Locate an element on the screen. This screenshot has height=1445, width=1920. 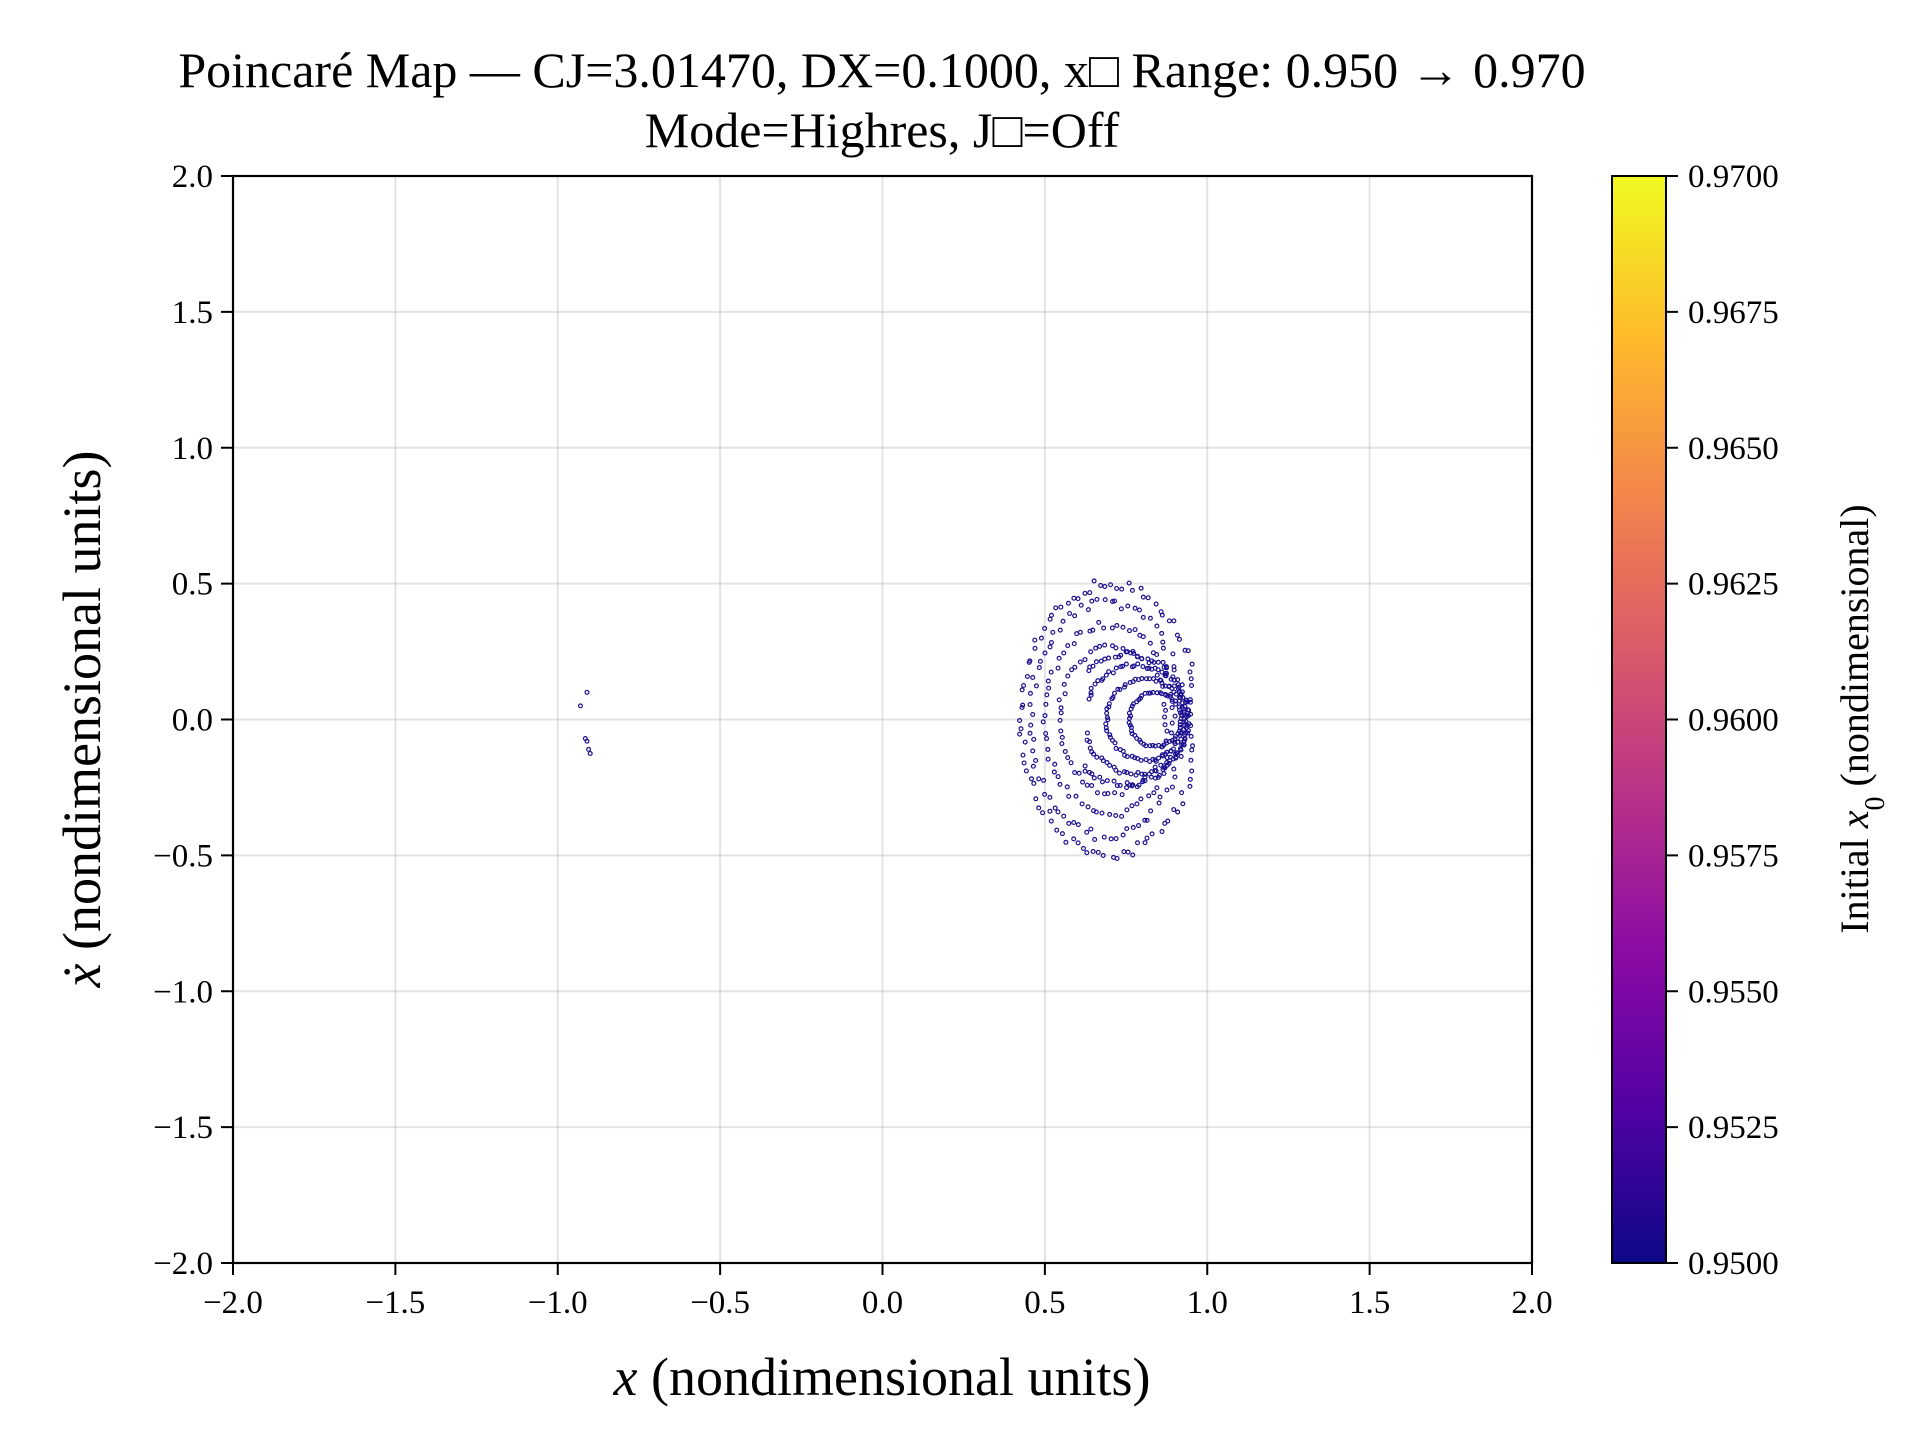
x-axis-label-symbol: x is located at coordinates (625, 1377).